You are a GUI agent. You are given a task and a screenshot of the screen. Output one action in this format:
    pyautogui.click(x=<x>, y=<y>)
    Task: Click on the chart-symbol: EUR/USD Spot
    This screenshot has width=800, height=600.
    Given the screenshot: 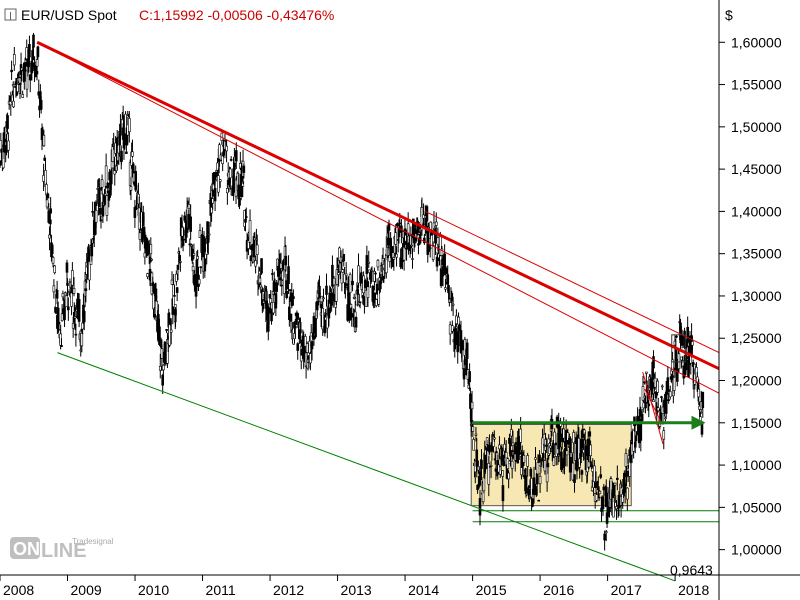 What is the action you would take?
    pyautogui.click(x=69, y=15)
    